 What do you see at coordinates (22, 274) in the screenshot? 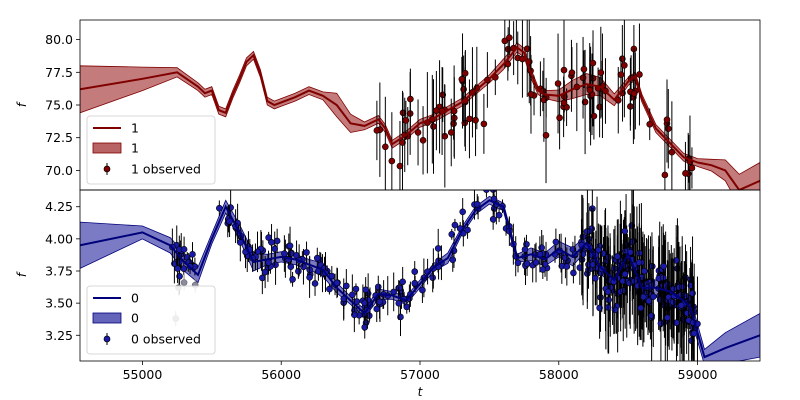
I see `bottom-y-axis-label: f` at bounding box center [22, 274].